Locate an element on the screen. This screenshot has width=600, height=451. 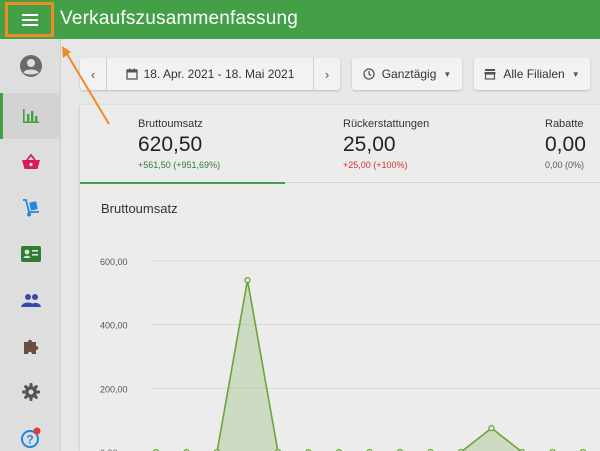
clock-icon is located at coordinates (369, 74).